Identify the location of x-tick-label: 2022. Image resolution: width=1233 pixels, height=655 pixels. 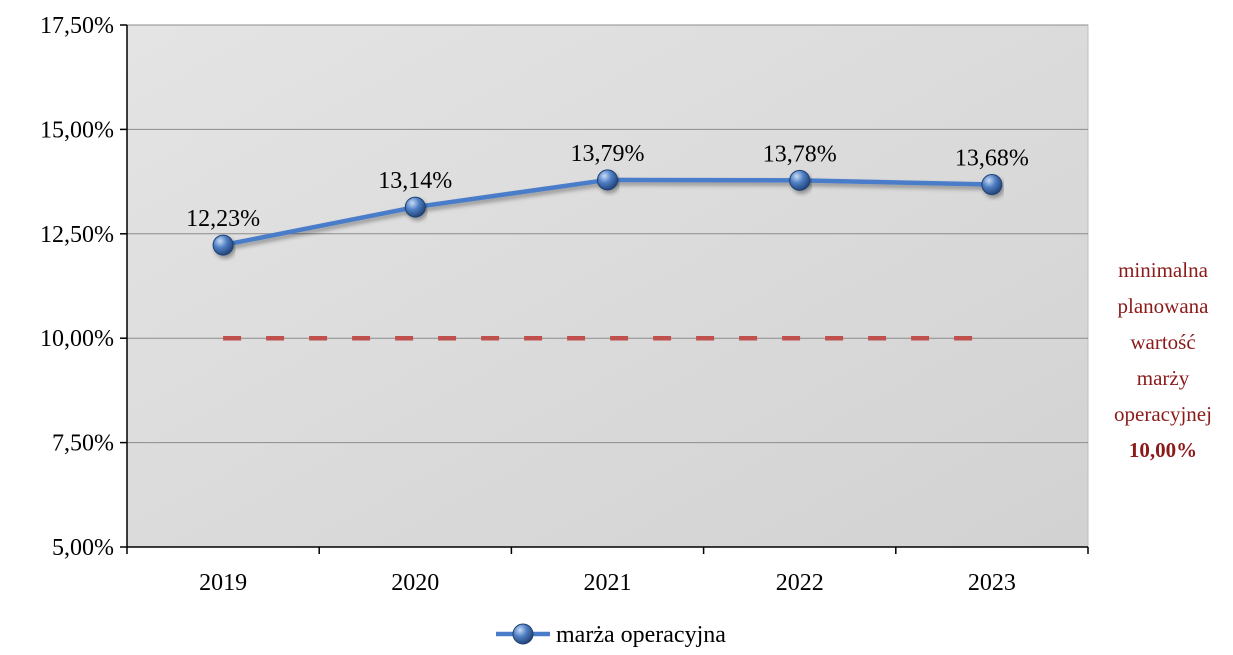
(800, 583).